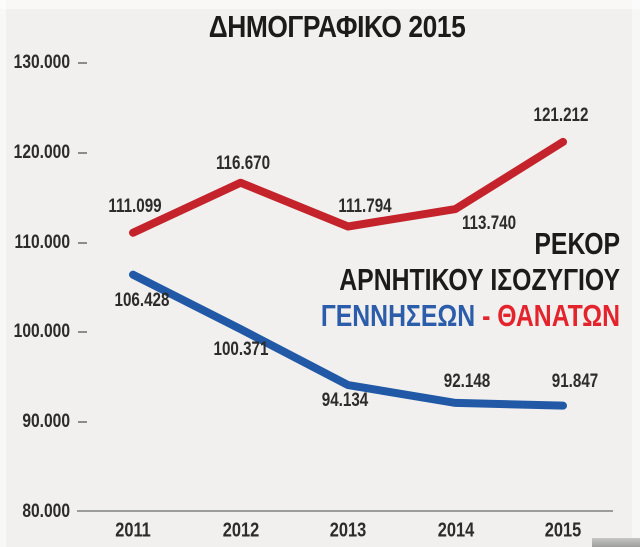  Describe the element at coordinates (41, 332) in the screenshot. I see `y-tick-label: 100.000` at that location.